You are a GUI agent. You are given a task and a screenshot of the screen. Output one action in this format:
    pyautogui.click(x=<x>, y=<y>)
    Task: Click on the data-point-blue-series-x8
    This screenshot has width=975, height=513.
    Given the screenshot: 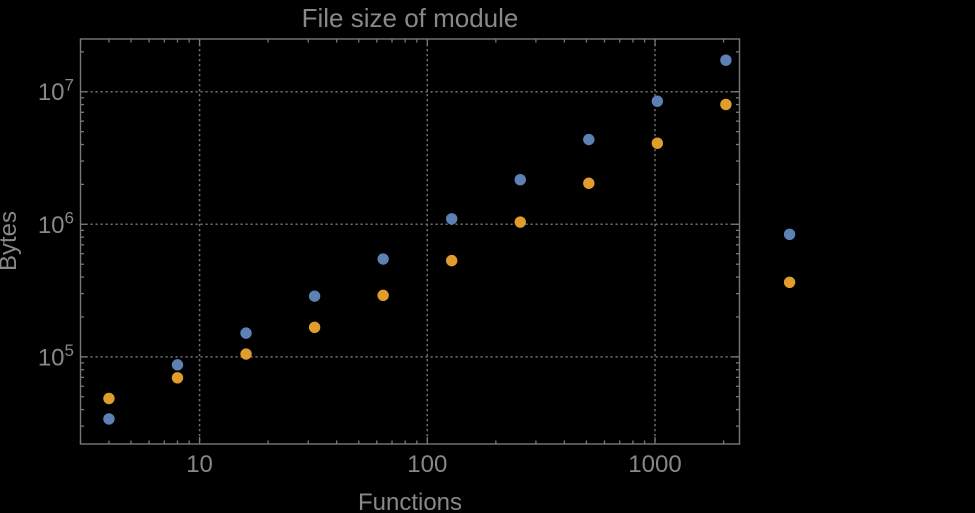 What is the action you would take?
    pyautogui.click(x=177, y=365)
    